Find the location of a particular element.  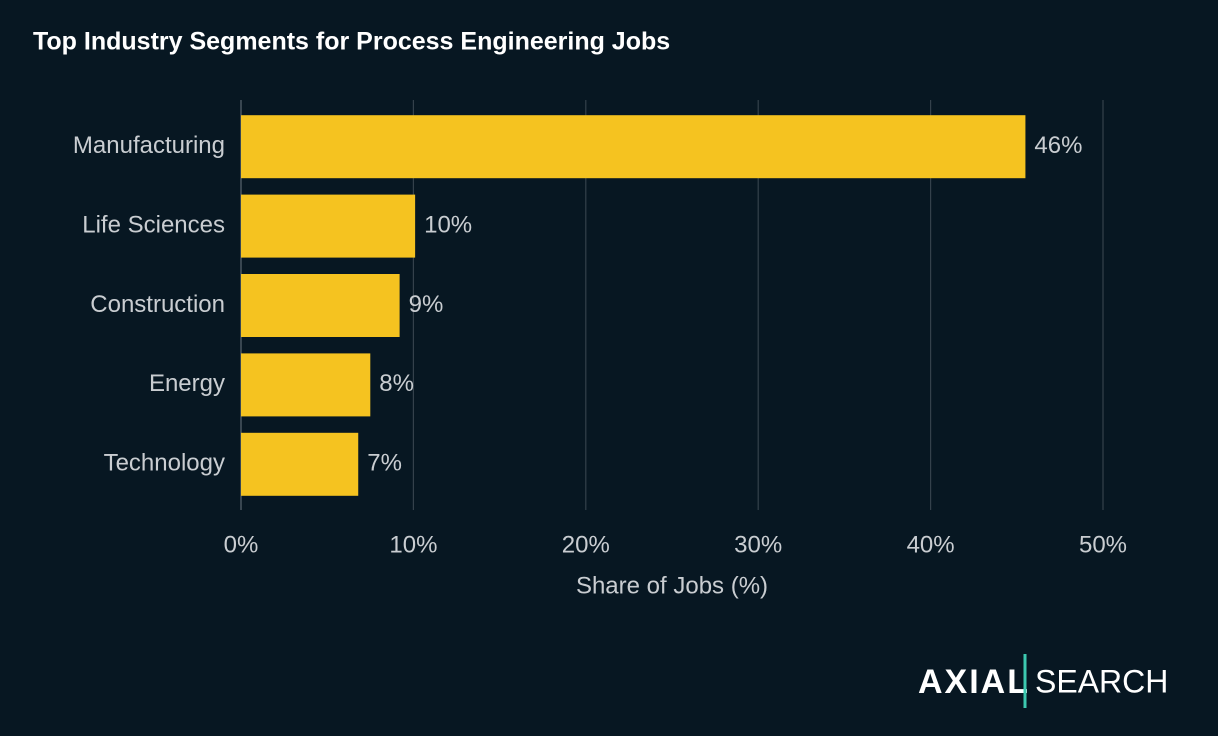

value-label: 8% is located at coordinates (396, 383).